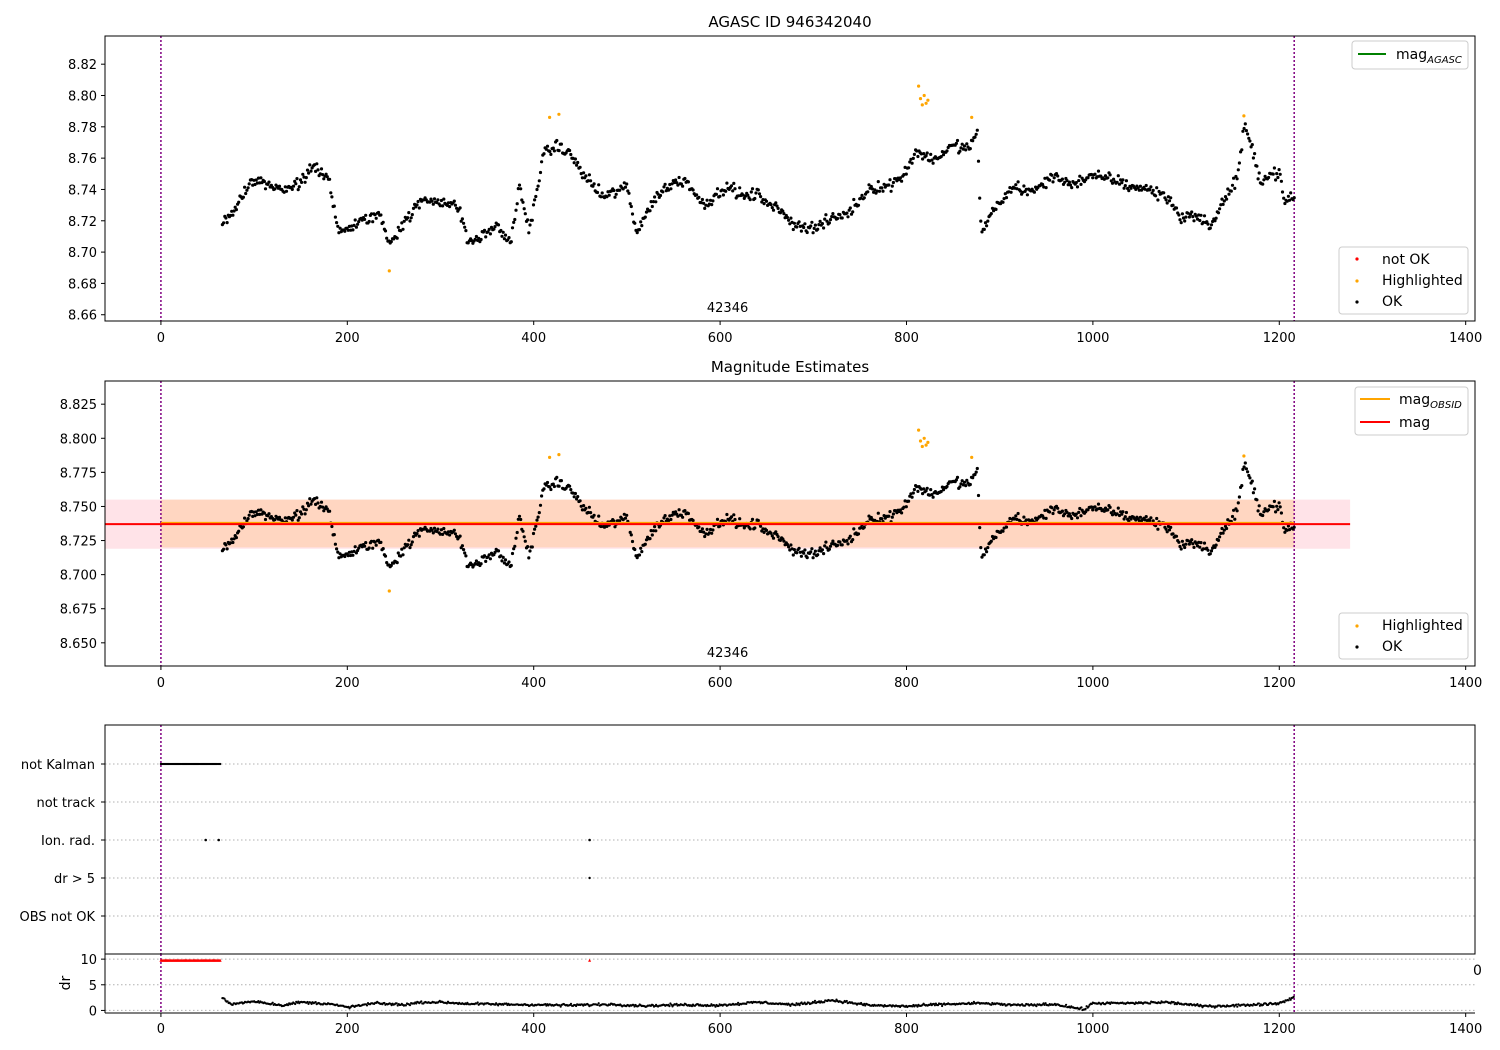 The image size is (1500, 1050). I want to click on panel2-line-legend: magOBSID mag, so click(1411, 411).